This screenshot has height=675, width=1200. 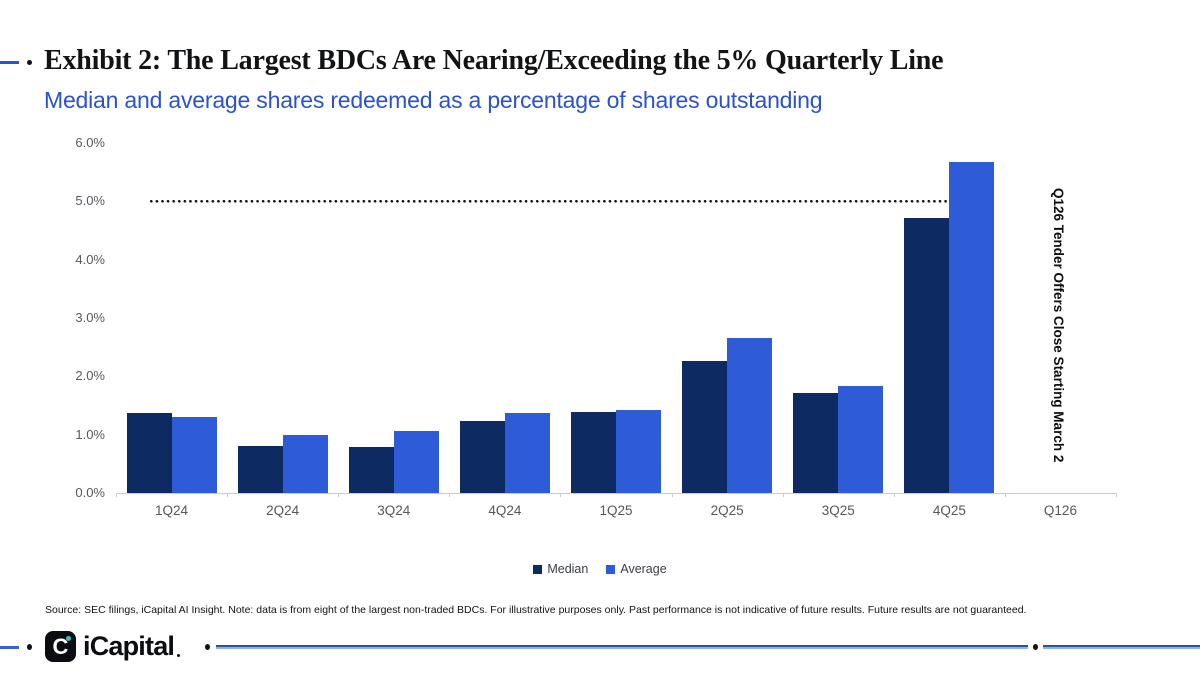 I want to click on x-axis-label: 1Q25, so click(x=616, y=510).